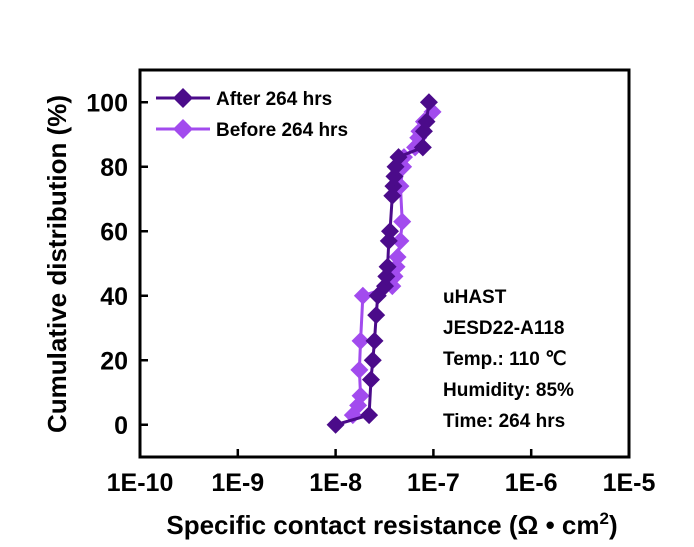  Describe the element at coordinates (121, 426) in the screenshot. I see `y-tick-label: 0` at that location.